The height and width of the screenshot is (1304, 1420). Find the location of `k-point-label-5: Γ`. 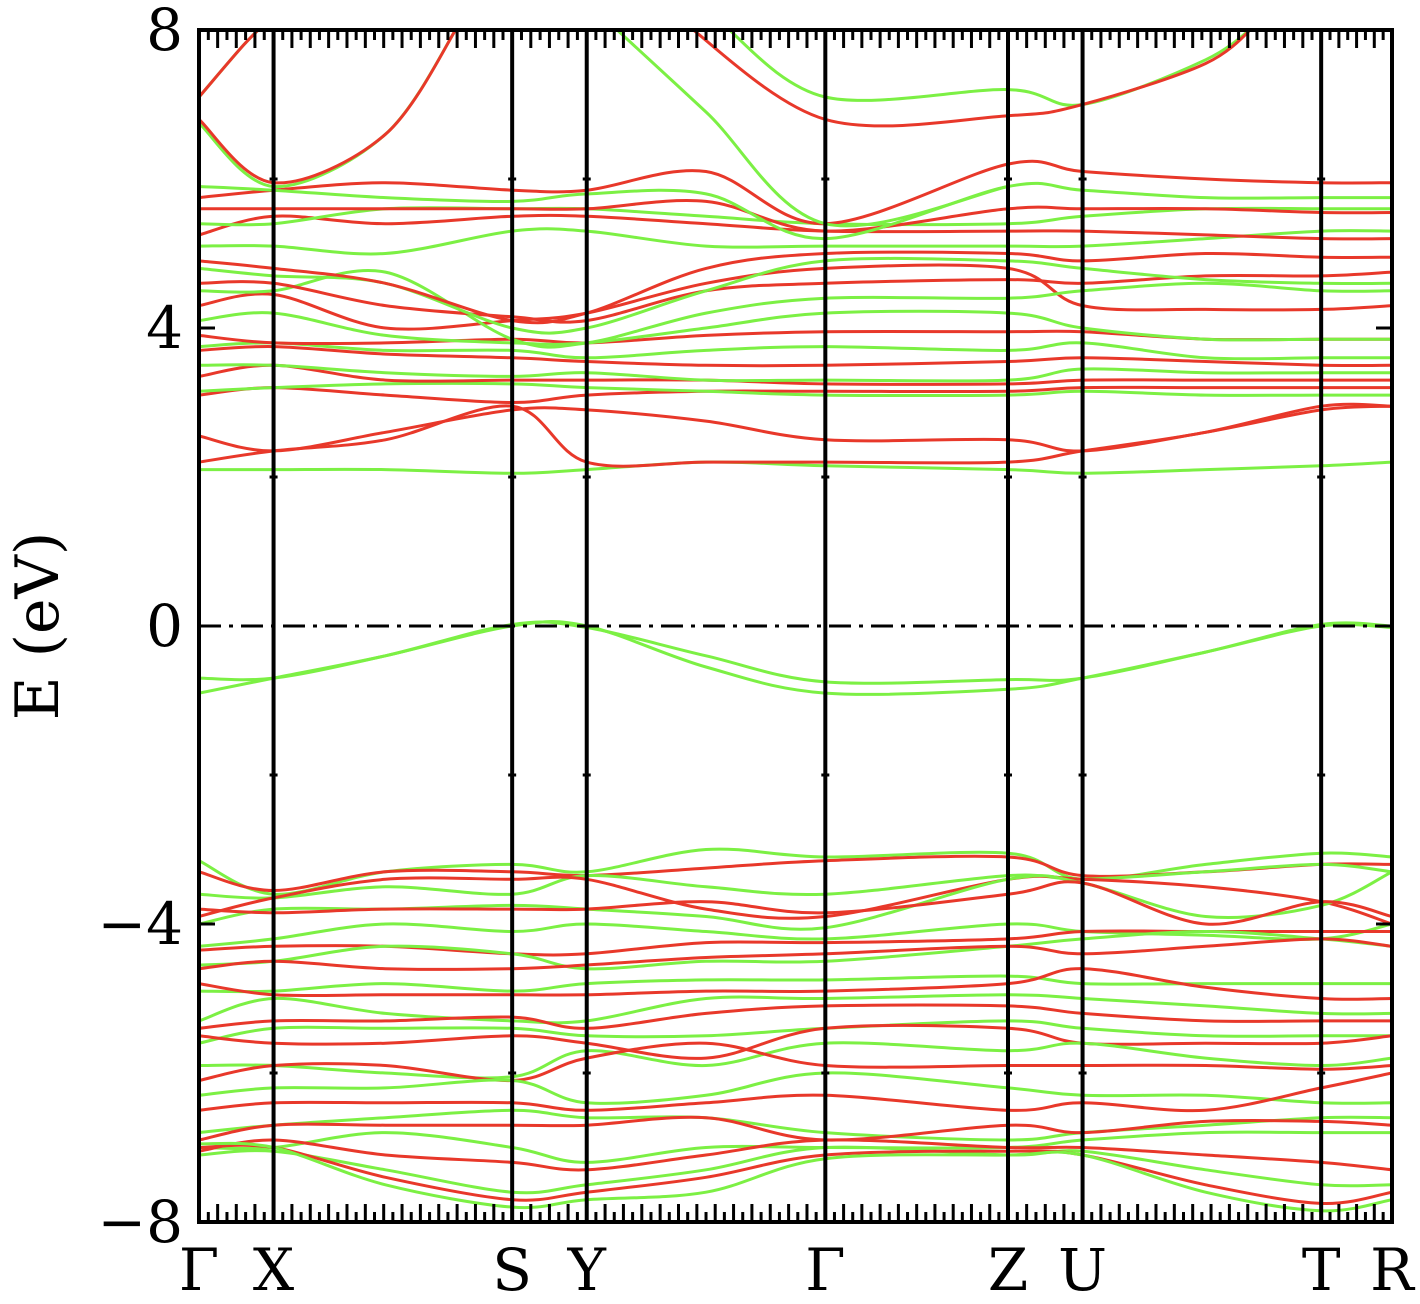

k-point-label-5: Γ is located at coordinates (825, 1270).